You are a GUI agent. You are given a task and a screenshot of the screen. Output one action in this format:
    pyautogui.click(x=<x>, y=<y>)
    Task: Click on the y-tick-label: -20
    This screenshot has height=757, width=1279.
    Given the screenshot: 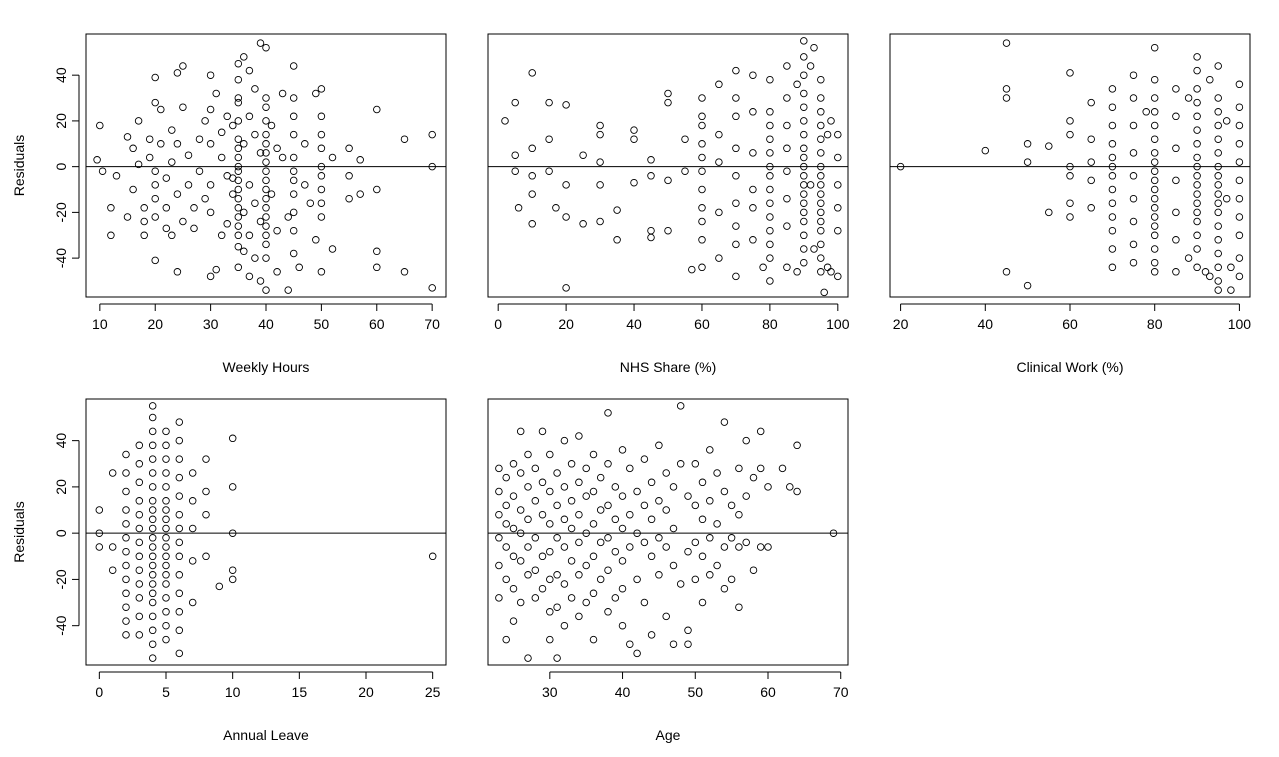 What is the action you would take?
    pyautogui.click(x=61, y=212)
    